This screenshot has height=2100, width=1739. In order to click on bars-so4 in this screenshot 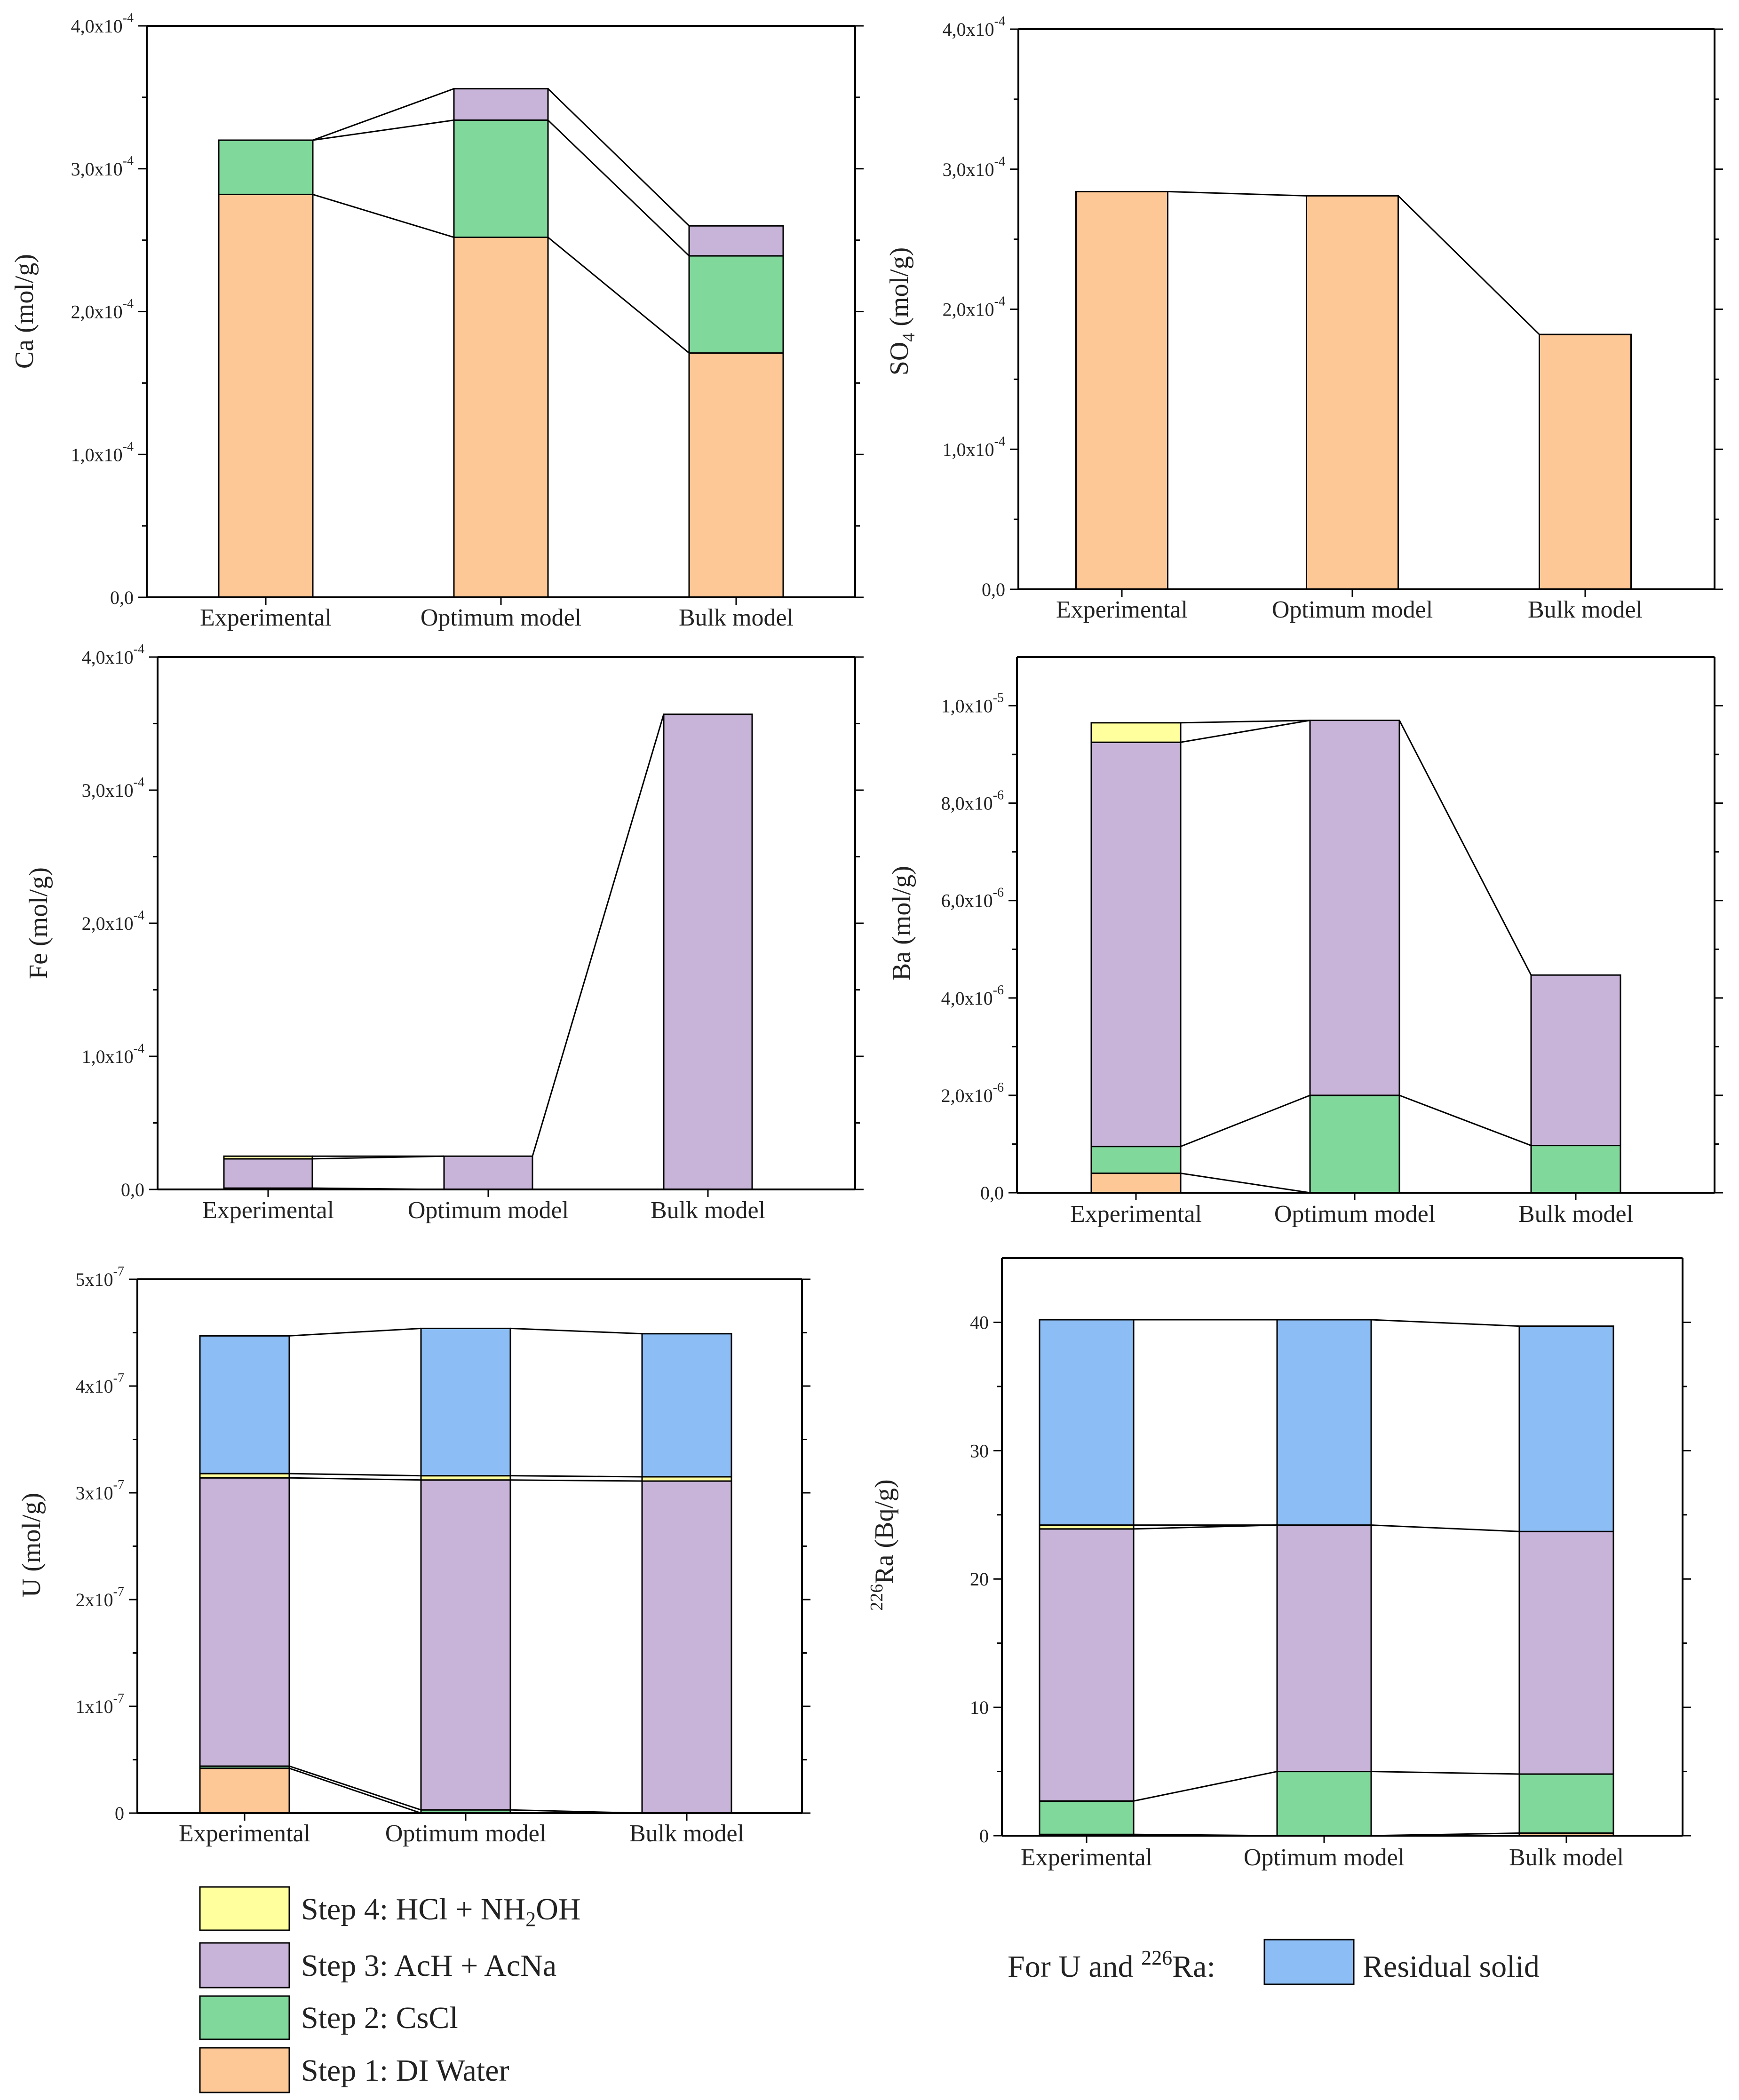, I will do `click(1353, 390)`.